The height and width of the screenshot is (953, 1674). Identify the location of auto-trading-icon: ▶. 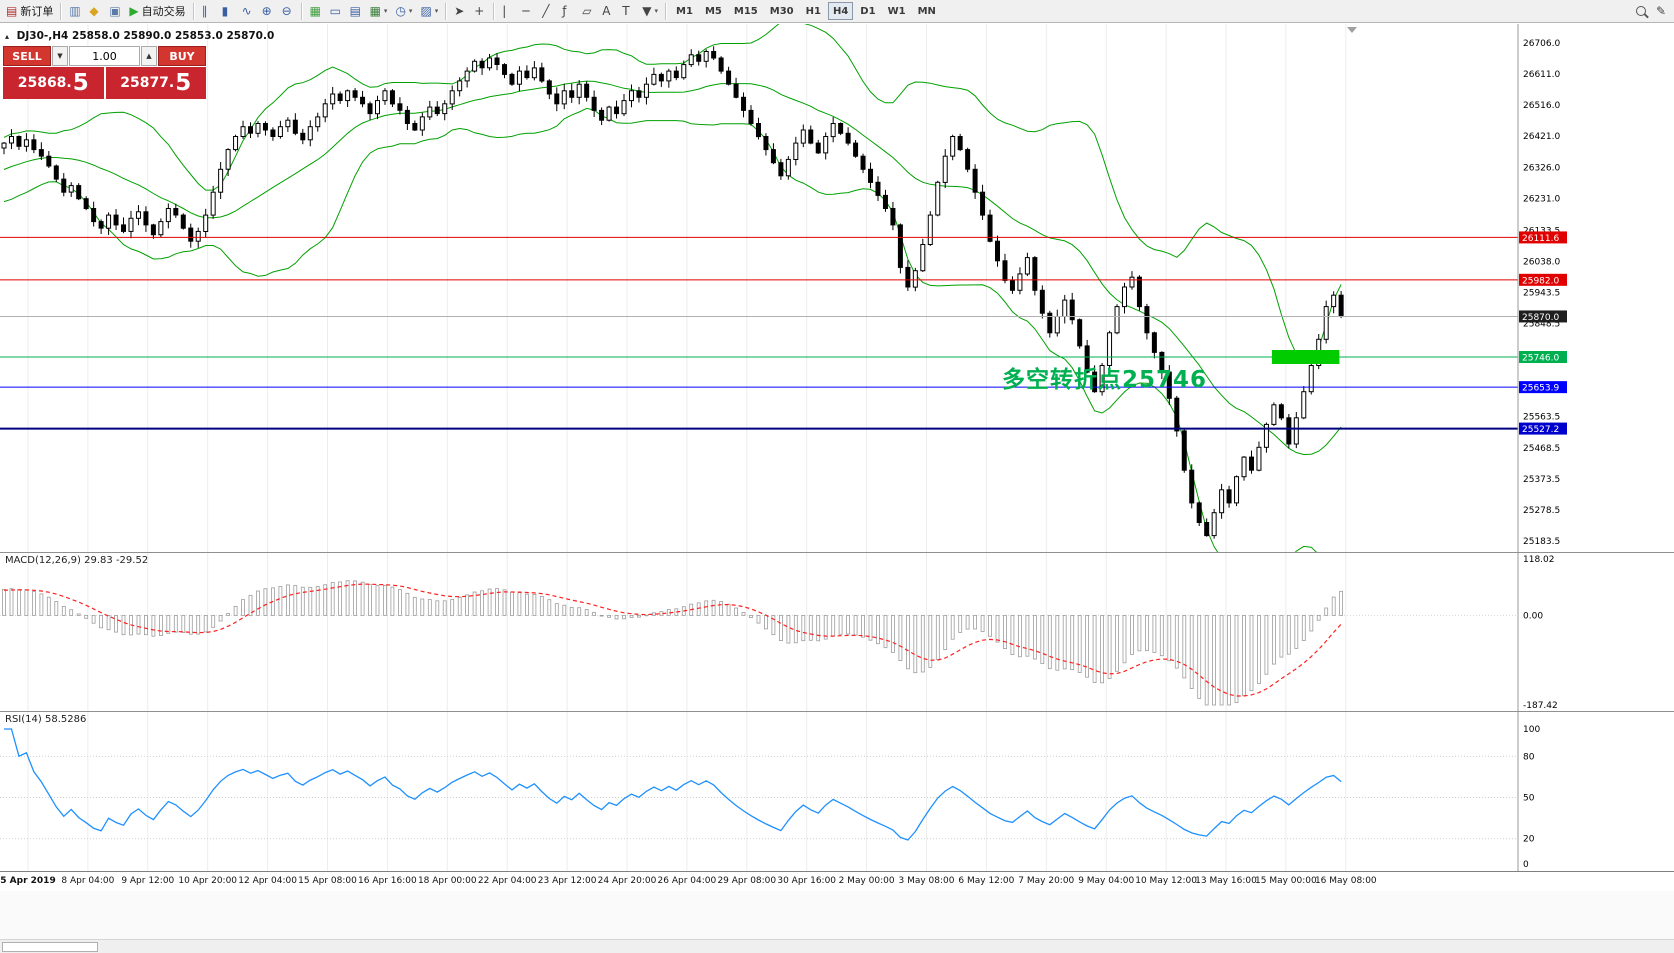
(134, 11).